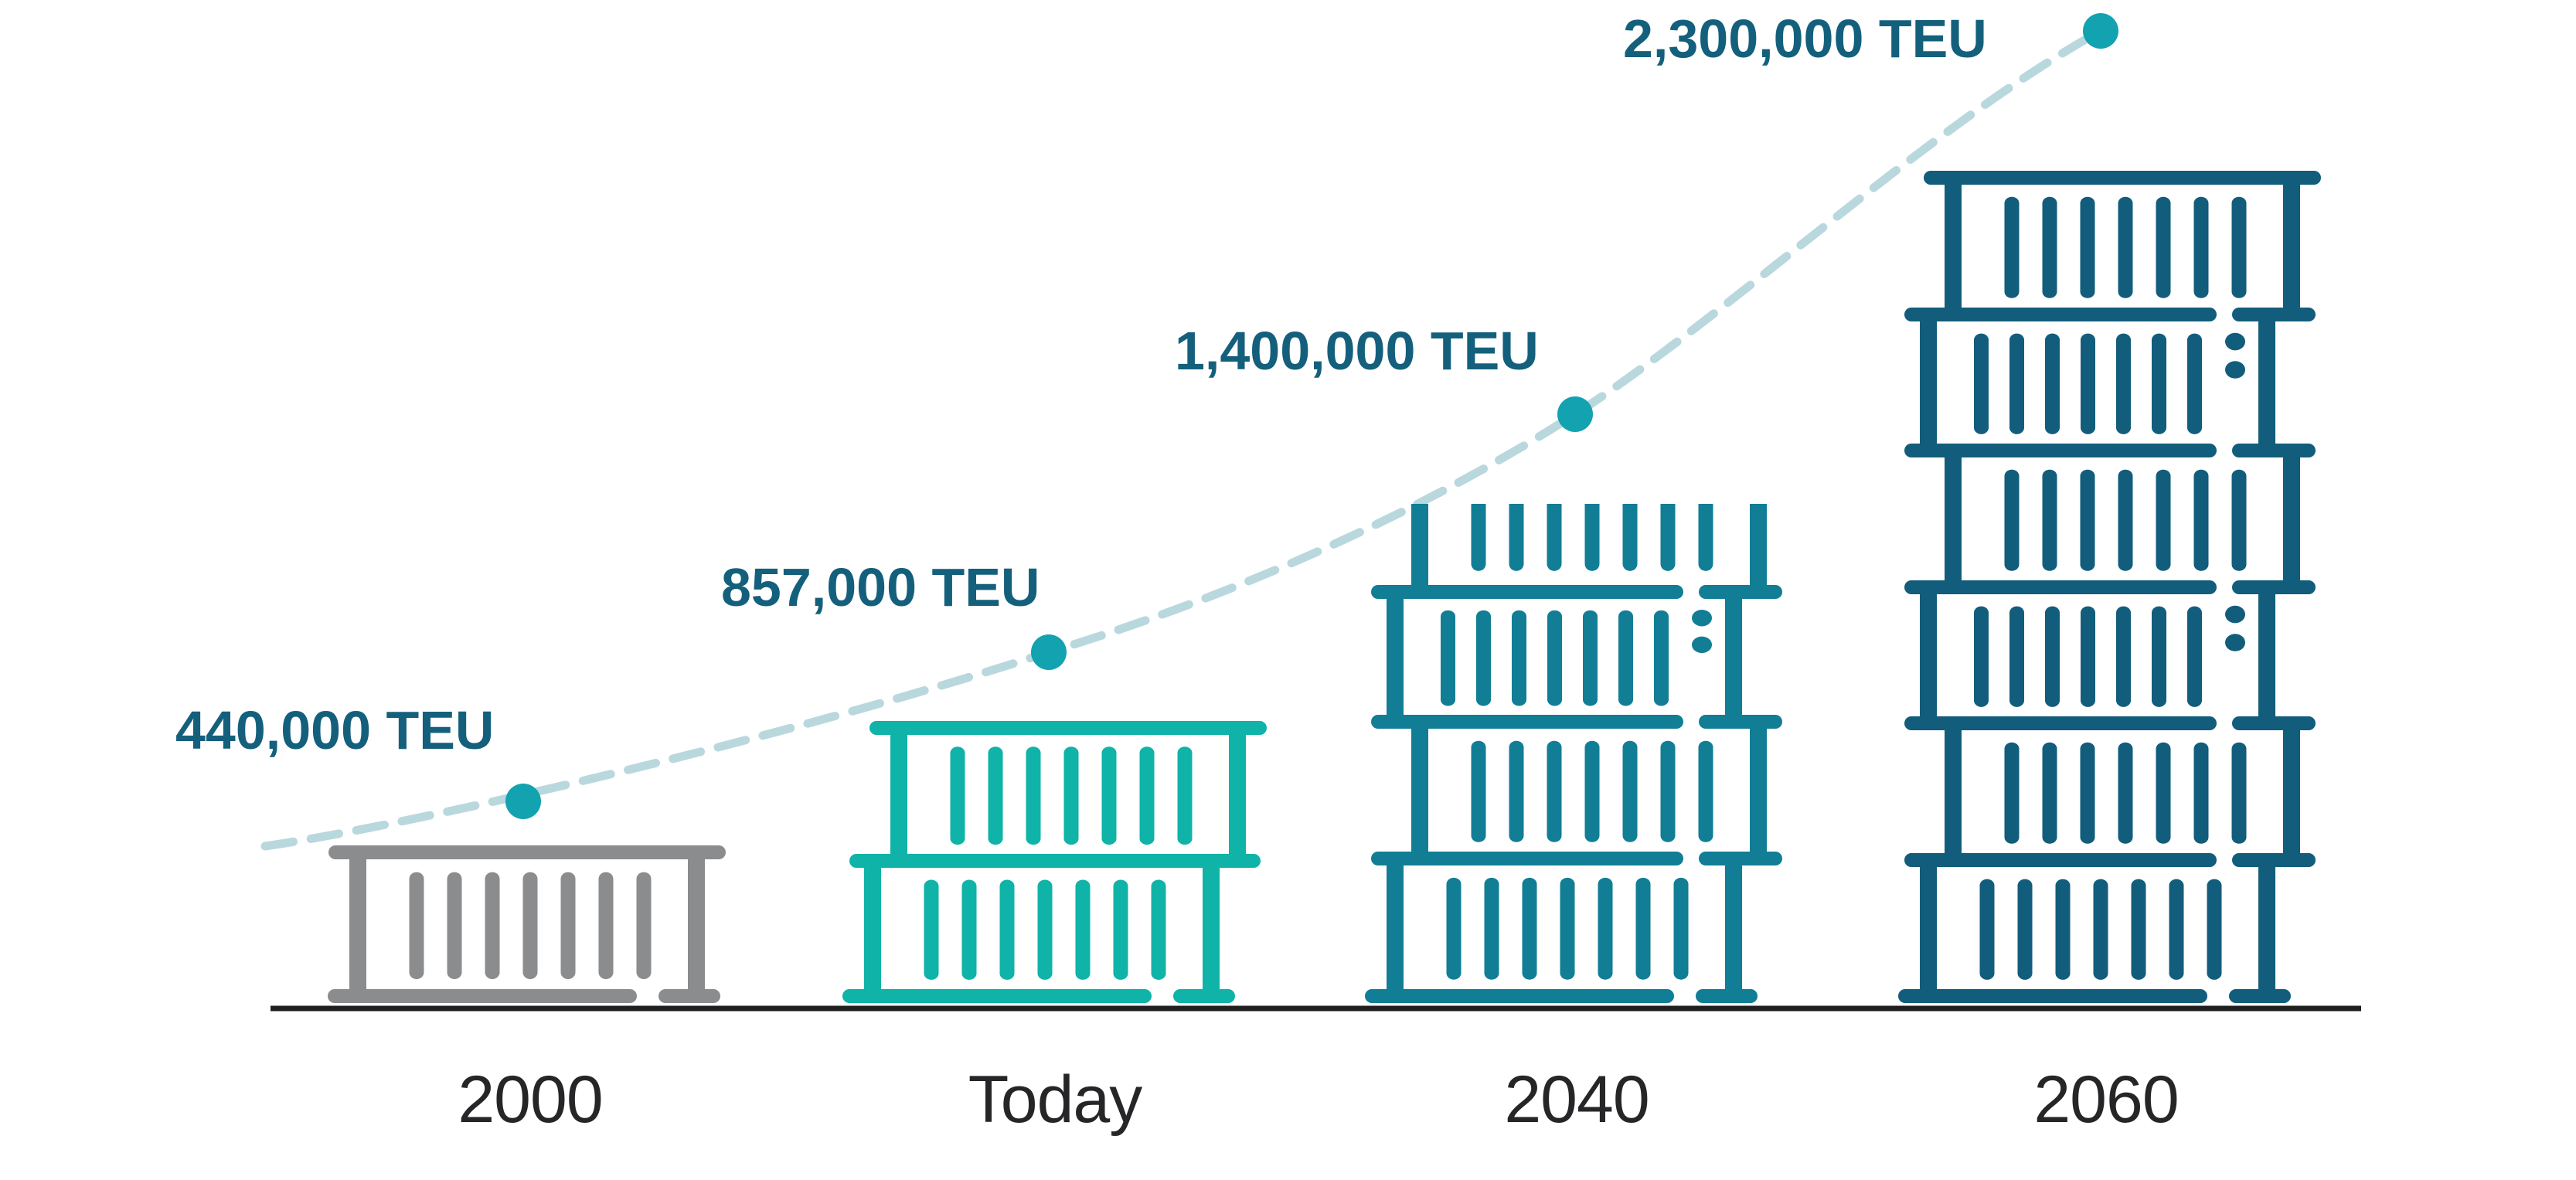 This screenshot has height=1180, width=2576. Describe the element at coordinates (2105, 1100) in the screenshot. I see `year-label-2060: 2060` at that location.